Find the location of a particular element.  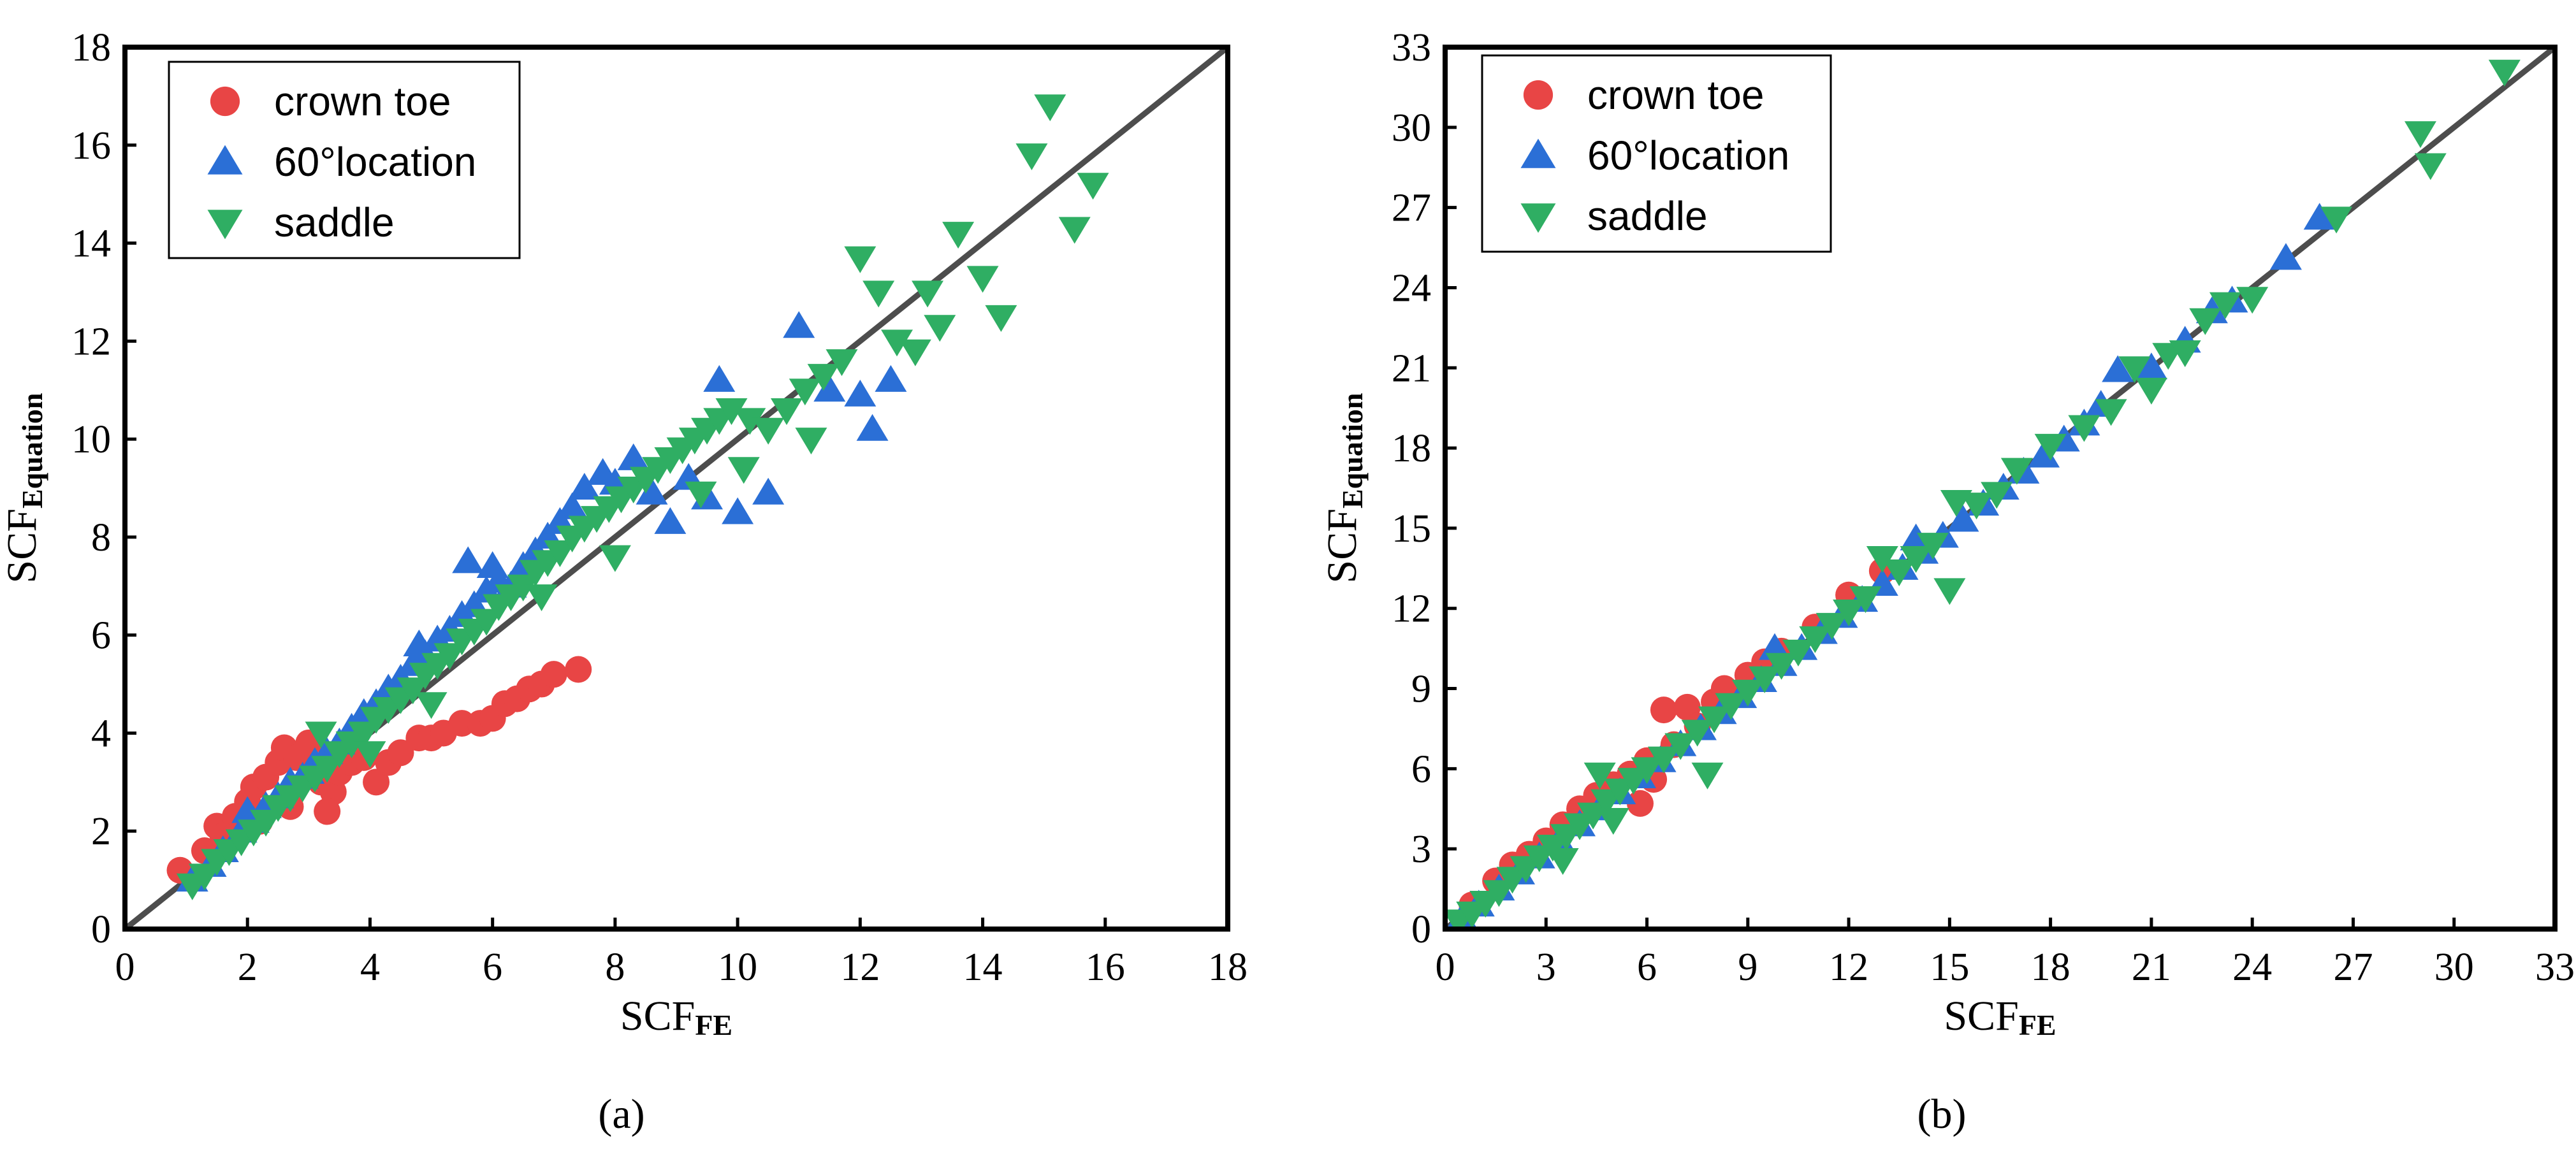

x-tick-label: 15 is located at coordinates (1949, 967).